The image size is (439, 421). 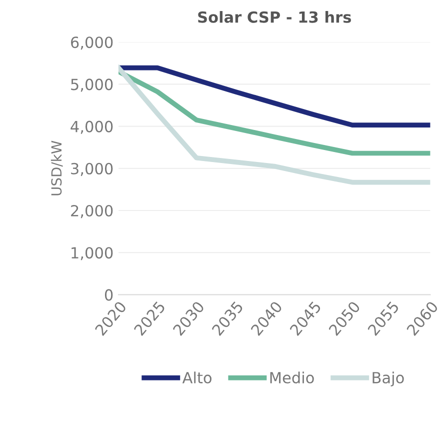 What do you see at coordinates (108, 295) in the screenshot?
I see `y-tick-label: 0` at bounding box center [108, 295].